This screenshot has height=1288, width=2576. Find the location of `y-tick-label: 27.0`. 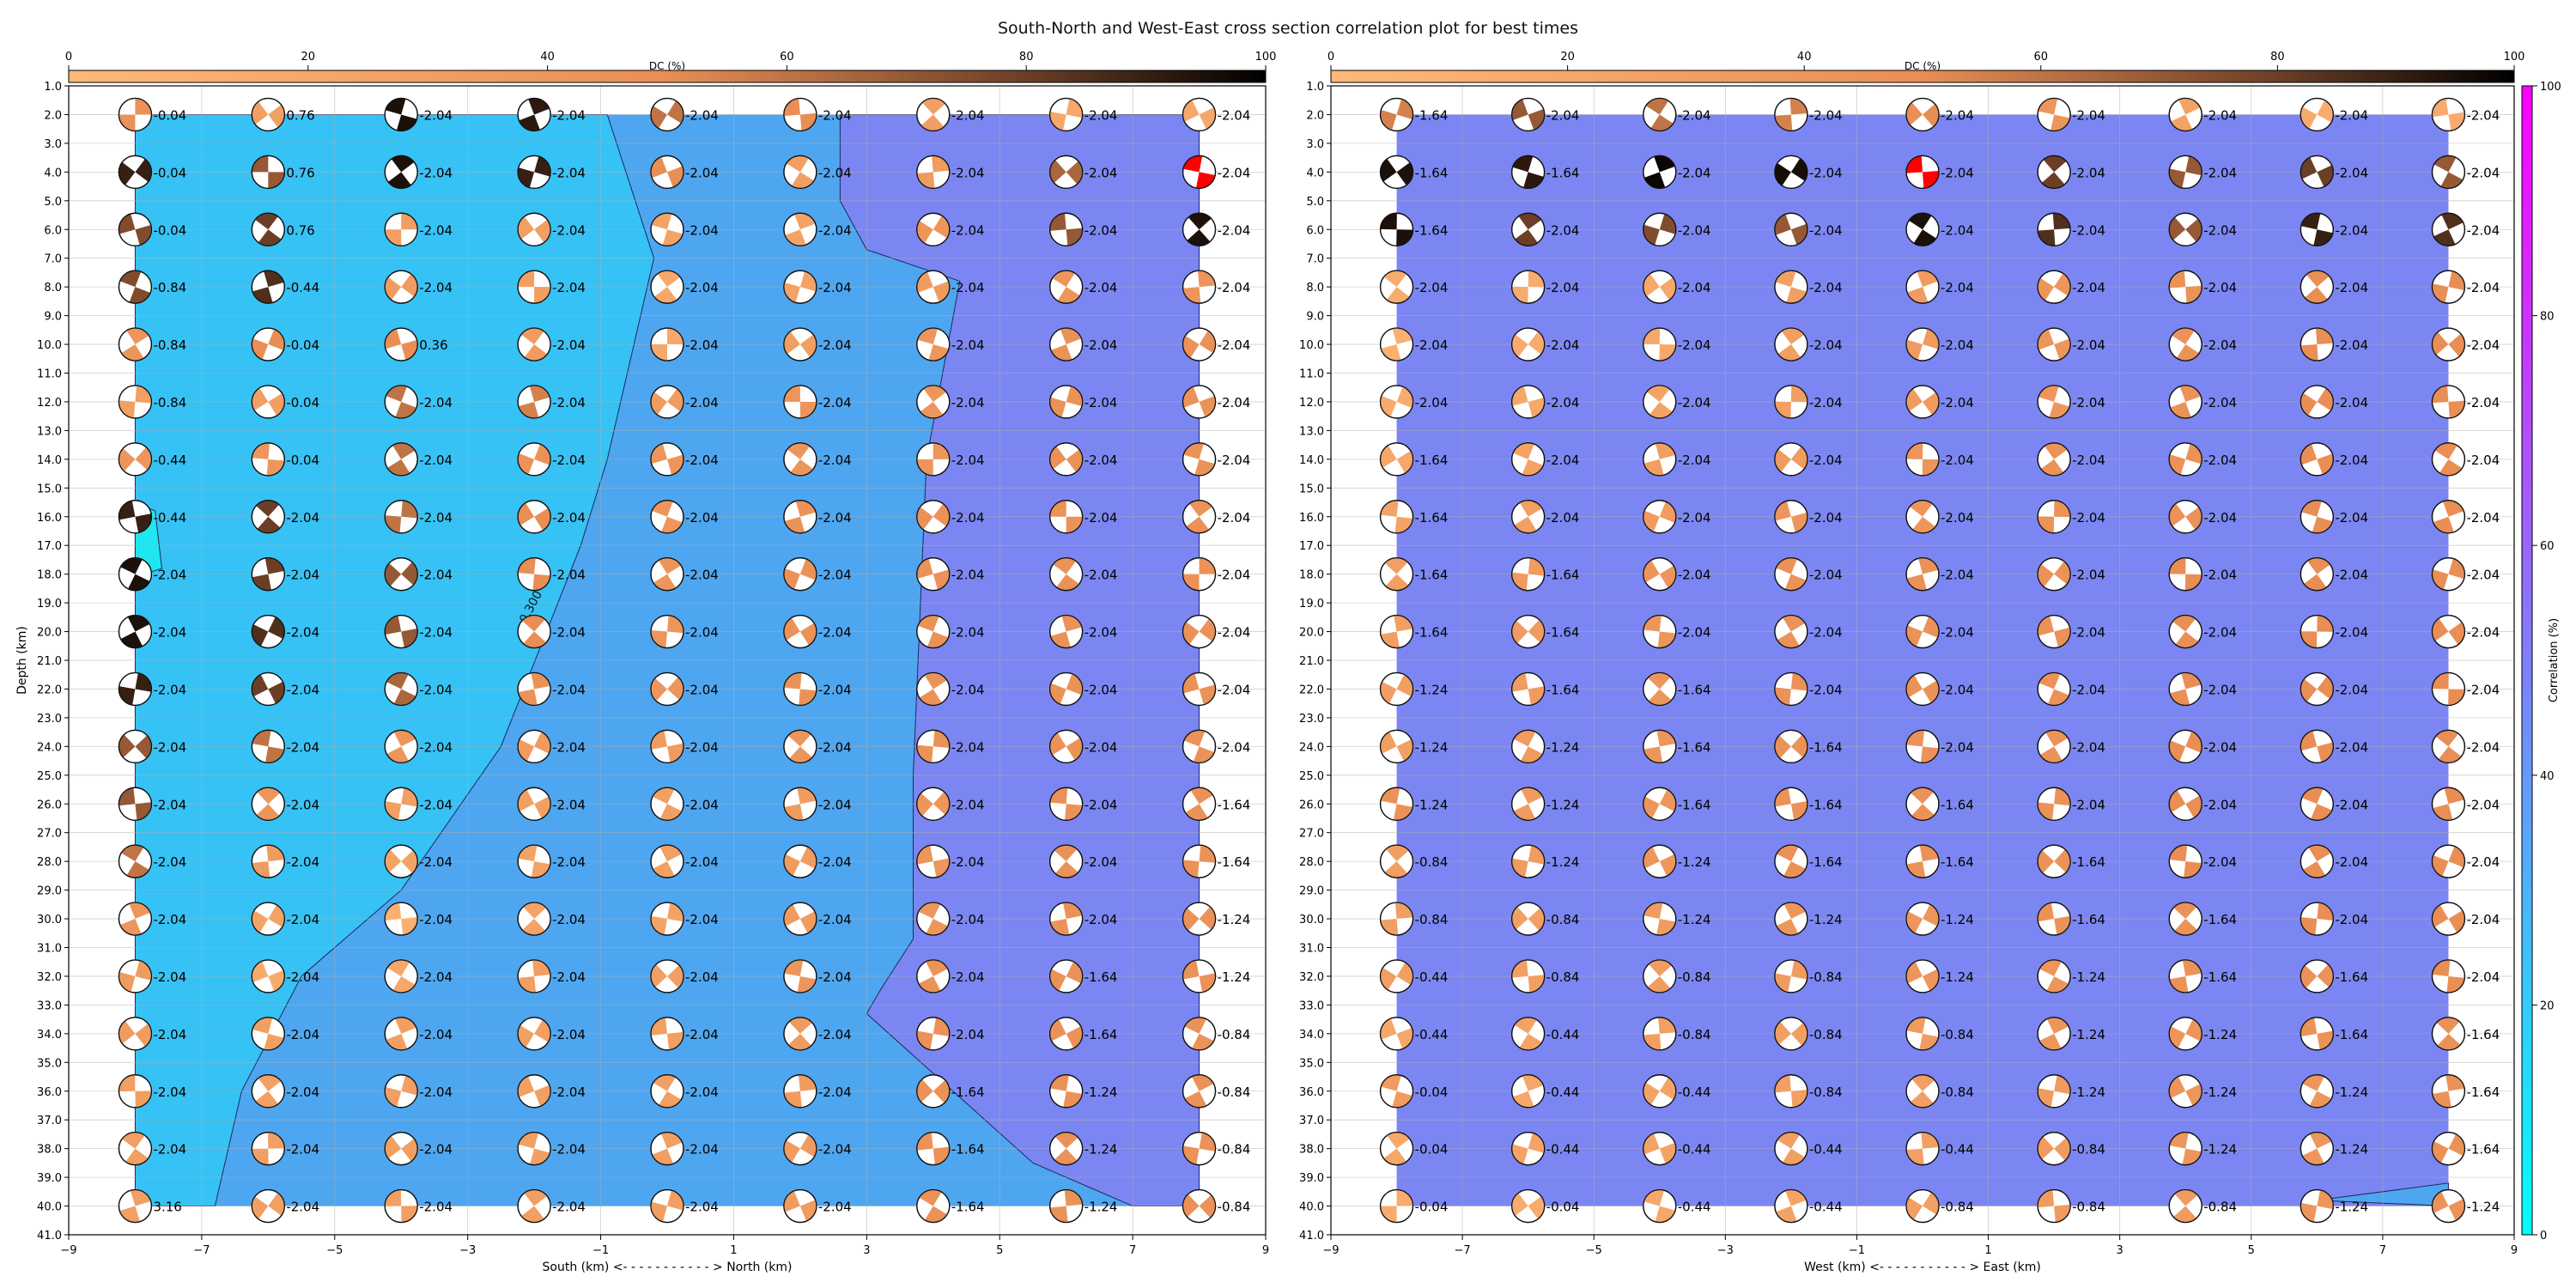

y-tick-label: 27.0 is located at coordinates (1312, 834).